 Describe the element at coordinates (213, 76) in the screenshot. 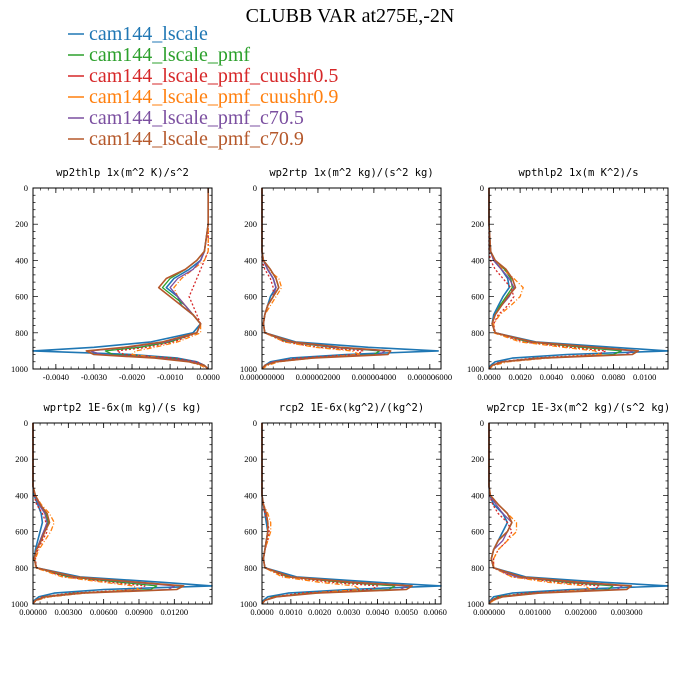

I see `legend-entry: cam144_lscale_pmf_cuushr0.5` at that location.